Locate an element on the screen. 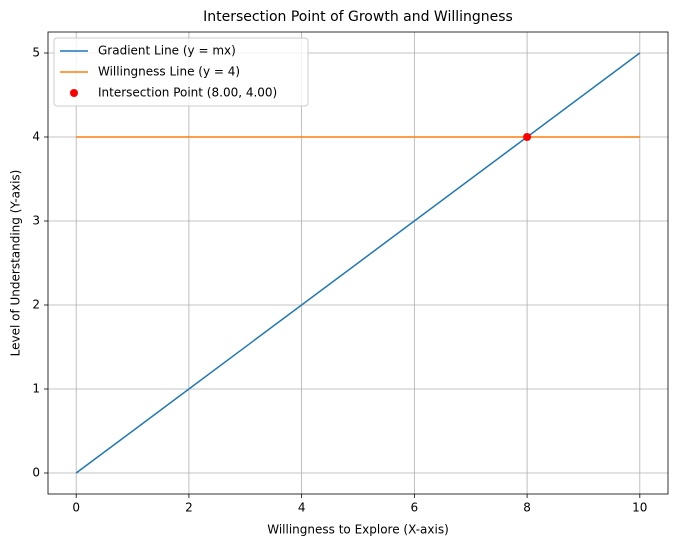 Image resolution: width=678 pixels, height=551 pixels. x-axis-label: Willingness to Explore (X-axis) is located at coordinates (358, 530).